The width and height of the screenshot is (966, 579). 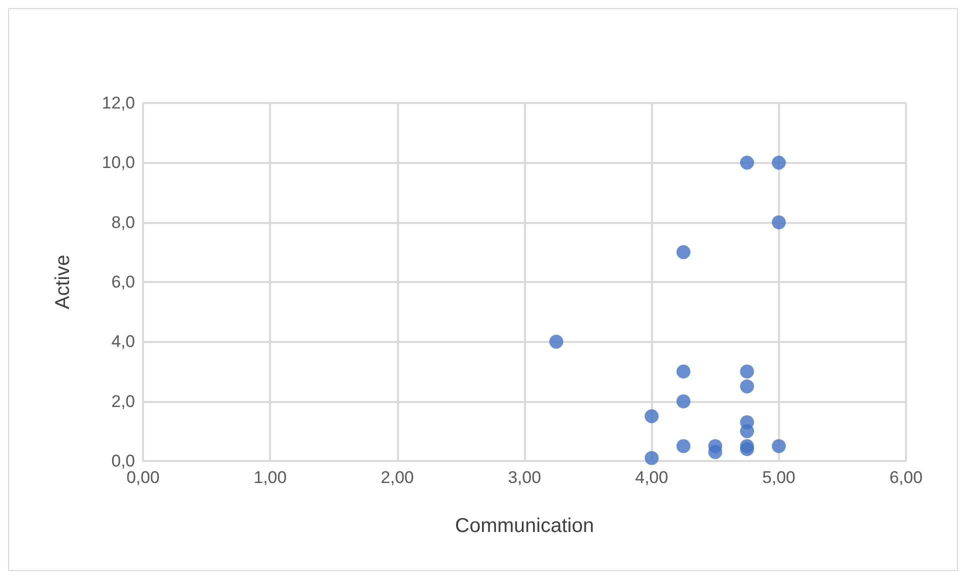 What do you see at coordinates (524, 526) in the screenshot?
I see `x-axis-title: Communication` at bounding box center [524, 526].